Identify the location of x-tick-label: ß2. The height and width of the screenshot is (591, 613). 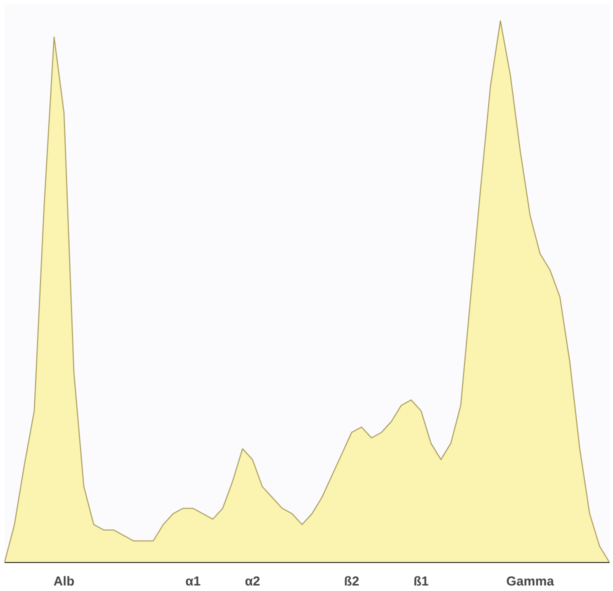
(352, 581).